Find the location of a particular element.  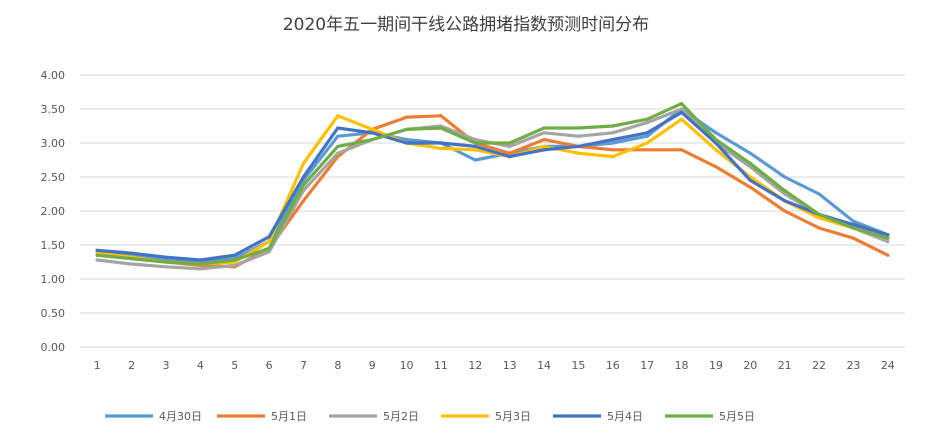

x-tick-label: 23 is located at coordinates (853, 365).